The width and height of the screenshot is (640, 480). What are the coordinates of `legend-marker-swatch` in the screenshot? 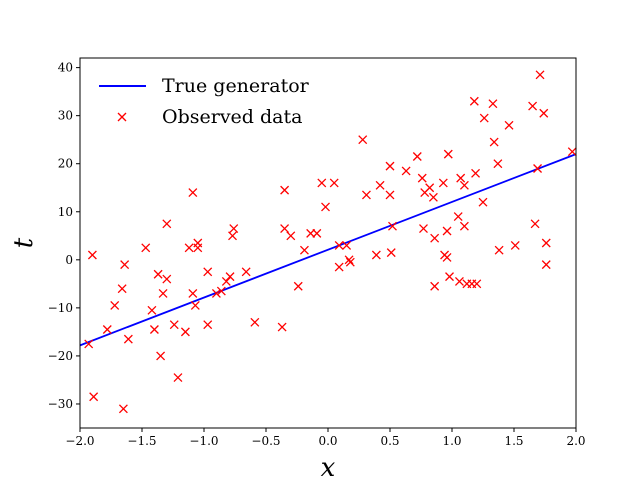 It's located at (122, 117).